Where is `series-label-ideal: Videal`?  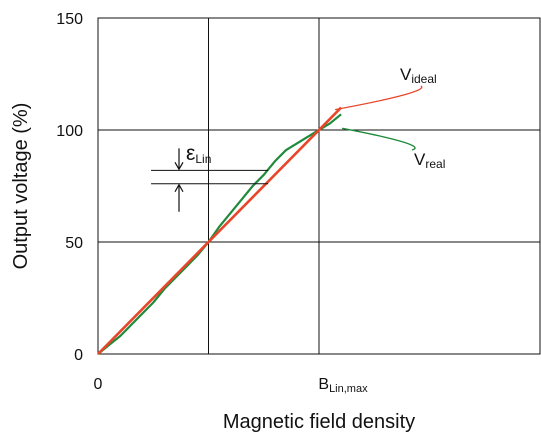
series-label-ideal: Videal is located at coordinates (418, 75).